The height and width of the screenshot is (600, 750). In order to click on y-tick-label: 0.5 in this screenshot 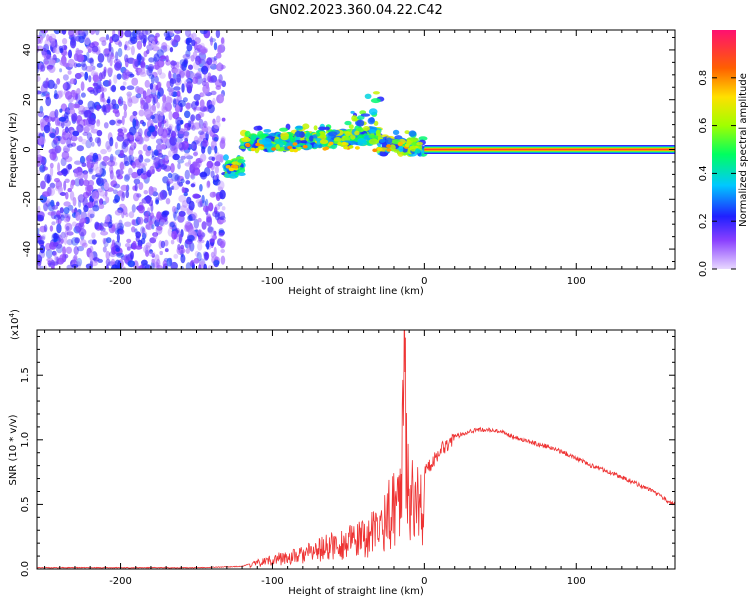, I will do `click(25, 504)`.